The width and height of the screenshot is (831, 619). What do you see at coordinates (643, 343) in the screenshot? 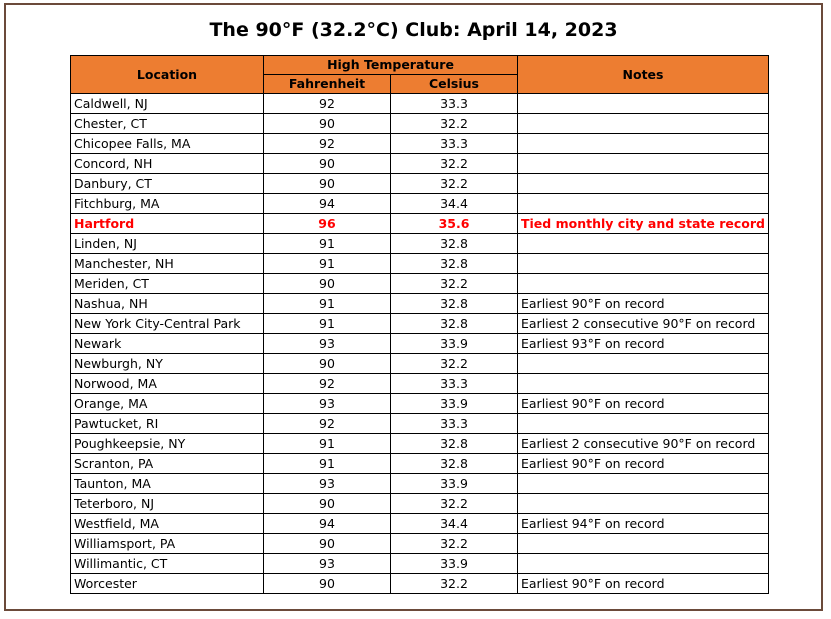
I see `notes-cell: Earliest 93°F on record` at bounding box center [643, 343].